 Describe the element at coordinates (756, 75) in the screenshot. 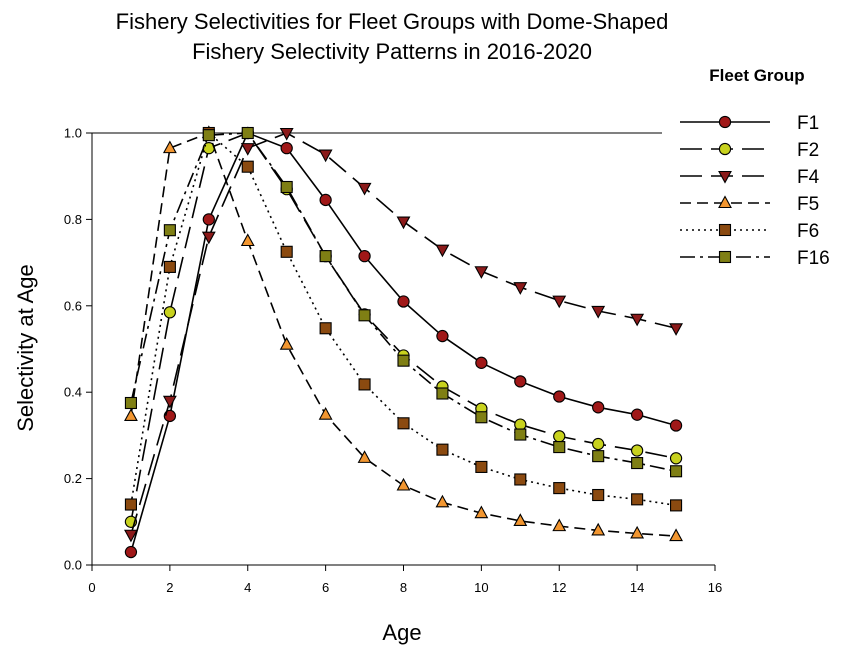

I see `legend-title: Fleet Group` at that location.